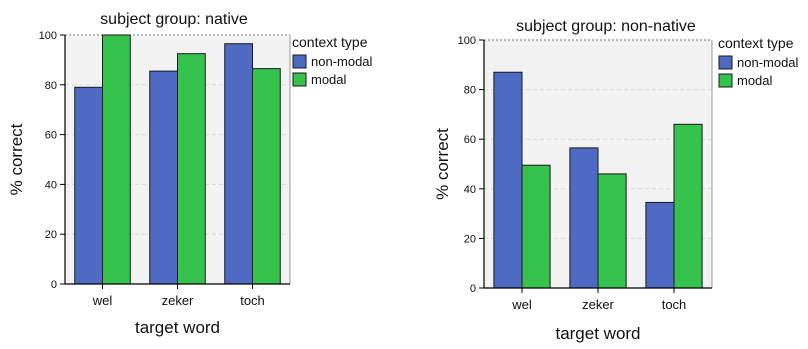 The height and width of the screenshot is (349, 808). Describe the element at coordinates (174, 19) in the screenshot. I see `chart-title: subject group: native` at that location.